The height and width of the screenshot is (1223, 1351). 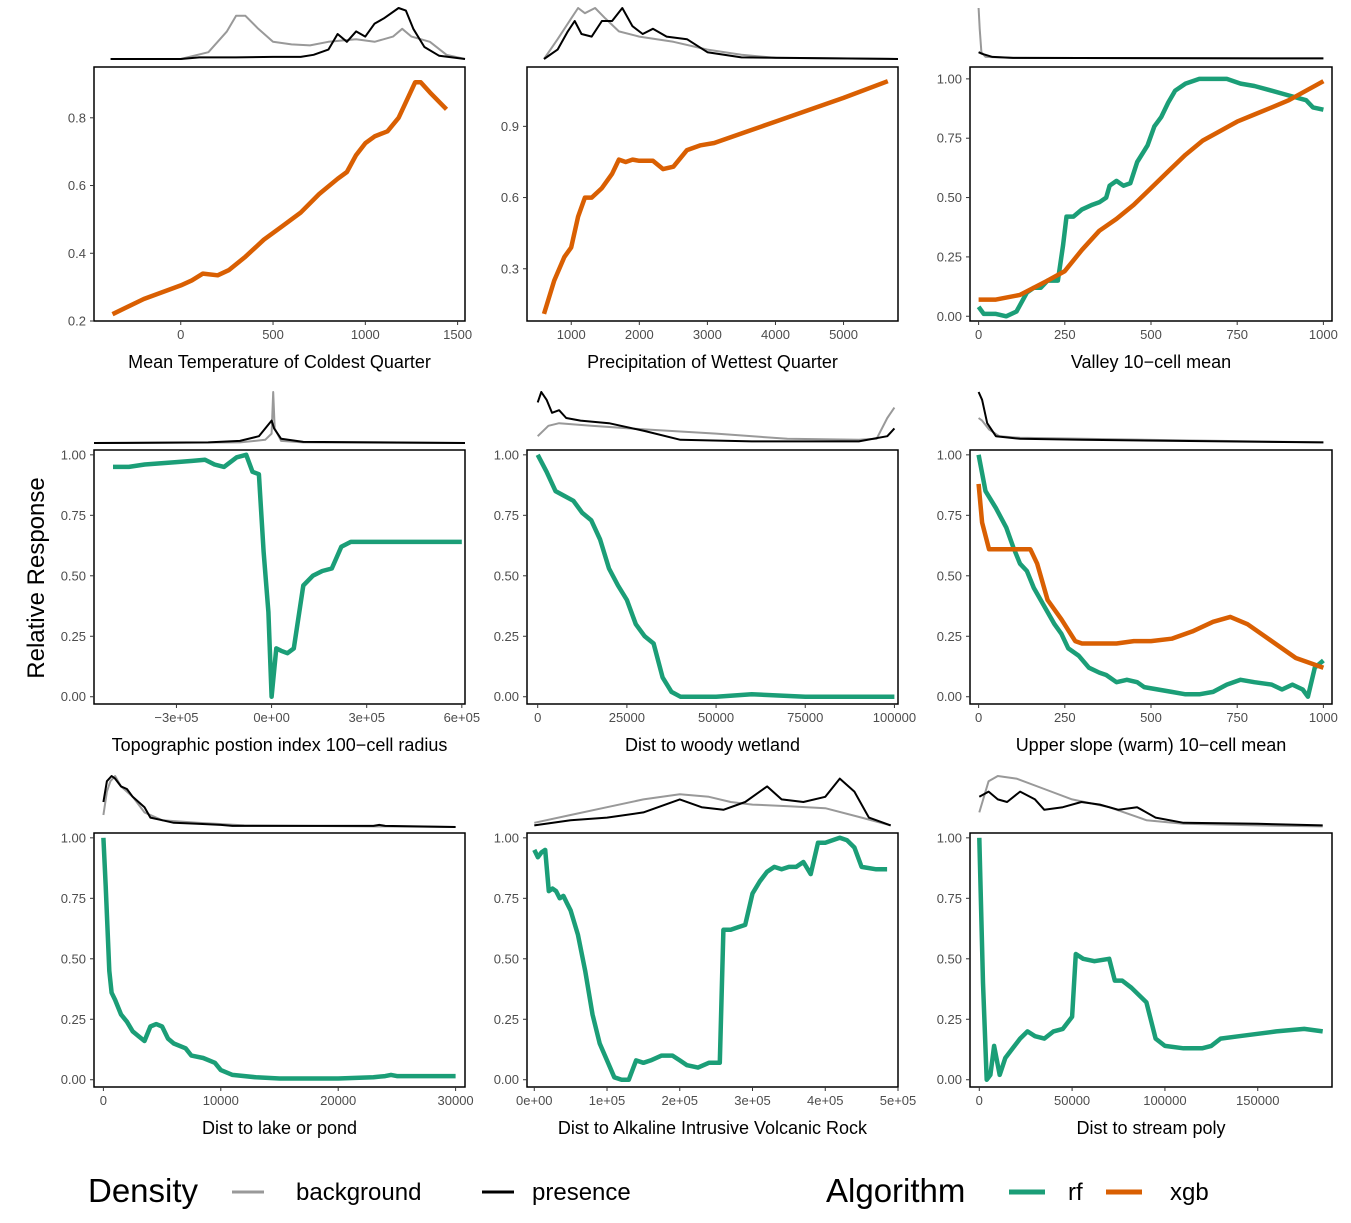 What do you see at coordinates (805, 717) in the screenshot?
I see `x-tick-label: 75000` at bounding box center [805, 717].